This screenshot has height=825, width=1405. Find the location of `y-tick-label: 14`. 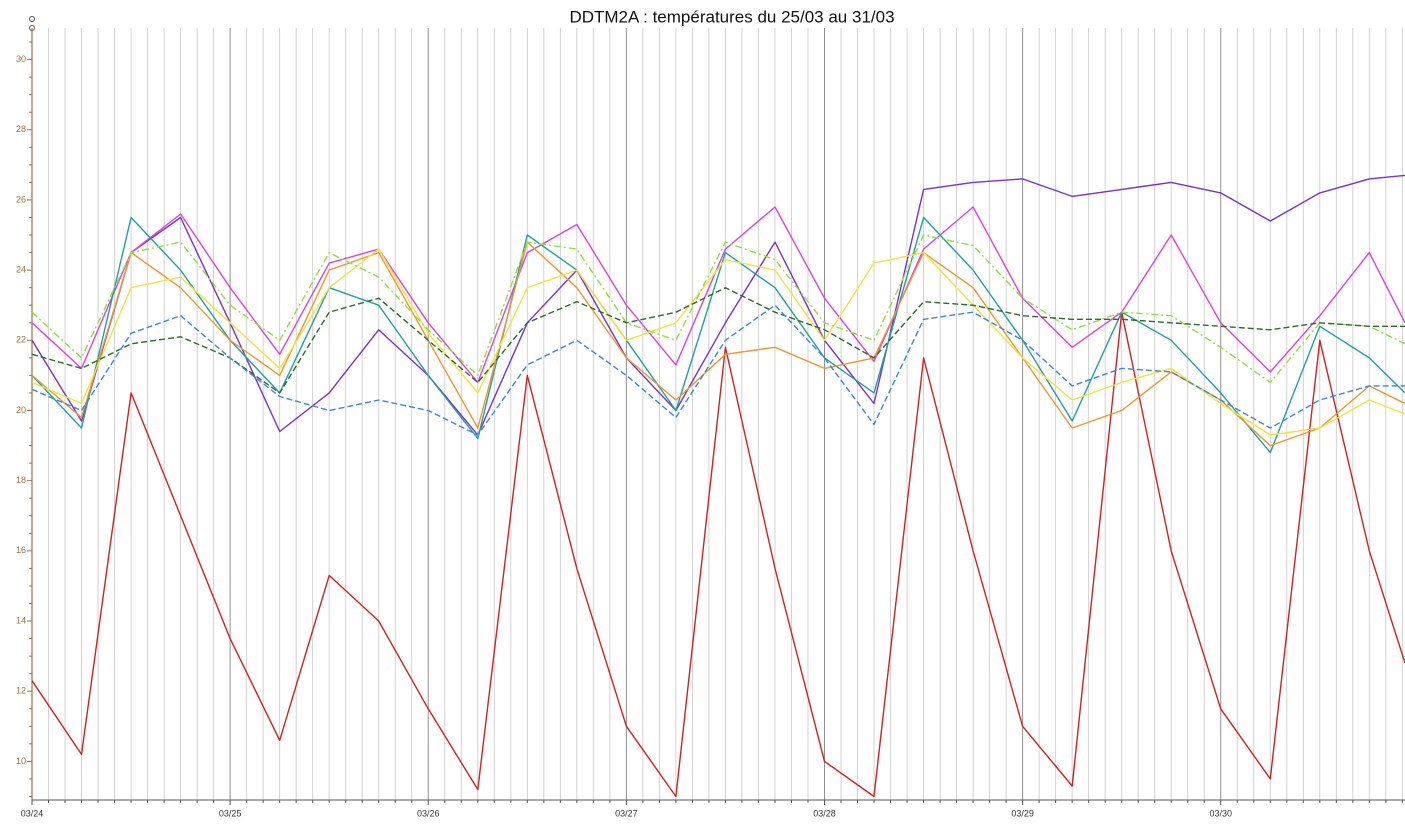

y-tick-label: 14 is located at coordinates (21, 620).